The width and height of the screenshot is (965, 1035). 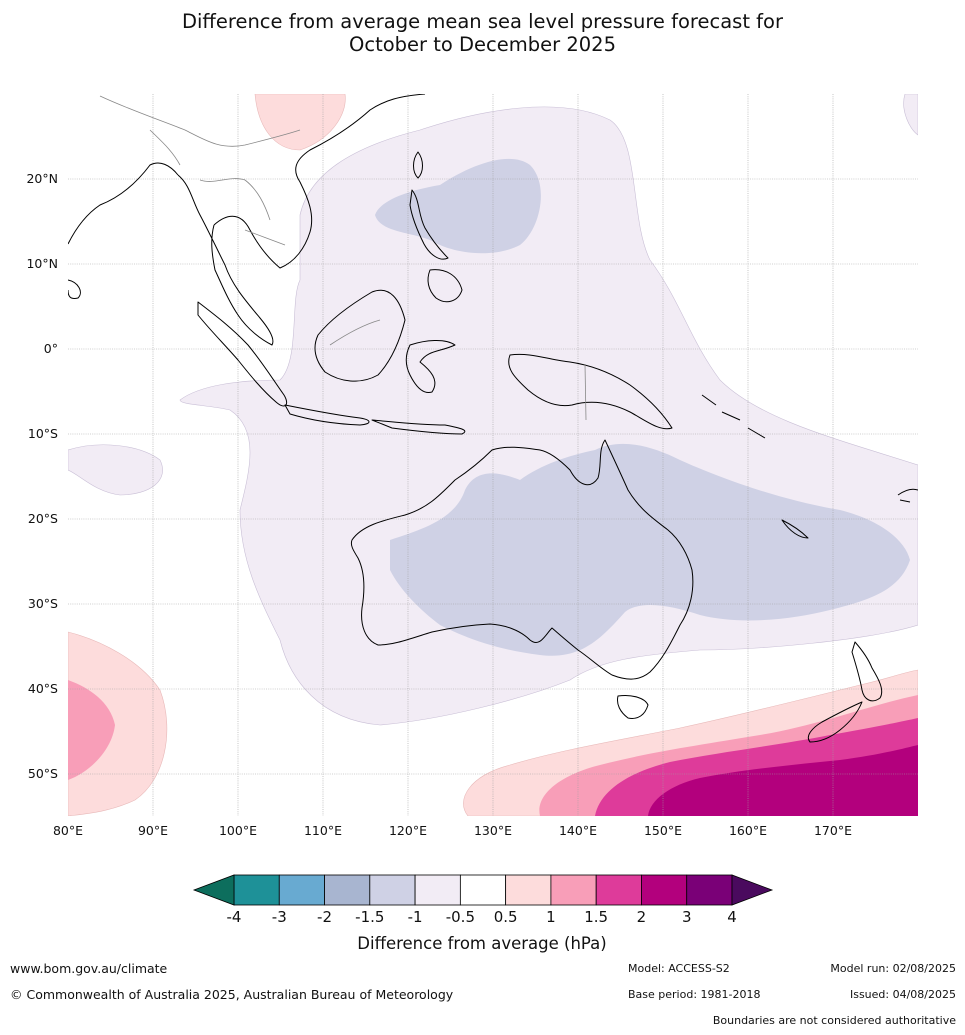 What do you see at coordinates (323, 830) in the screenshot?
I see `lon-label-110e: 110°E` at bounding box center [323, 830].